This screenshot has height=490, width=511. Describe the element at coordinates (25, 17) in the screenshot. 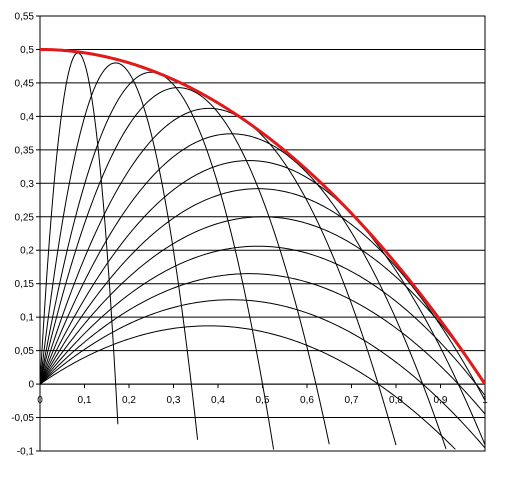

I see `y-tick-label: 0,55` at that location.